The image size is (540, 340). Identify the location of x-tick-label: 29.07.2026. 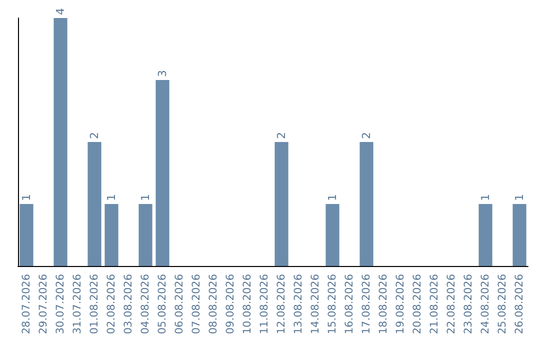
(44, 304).